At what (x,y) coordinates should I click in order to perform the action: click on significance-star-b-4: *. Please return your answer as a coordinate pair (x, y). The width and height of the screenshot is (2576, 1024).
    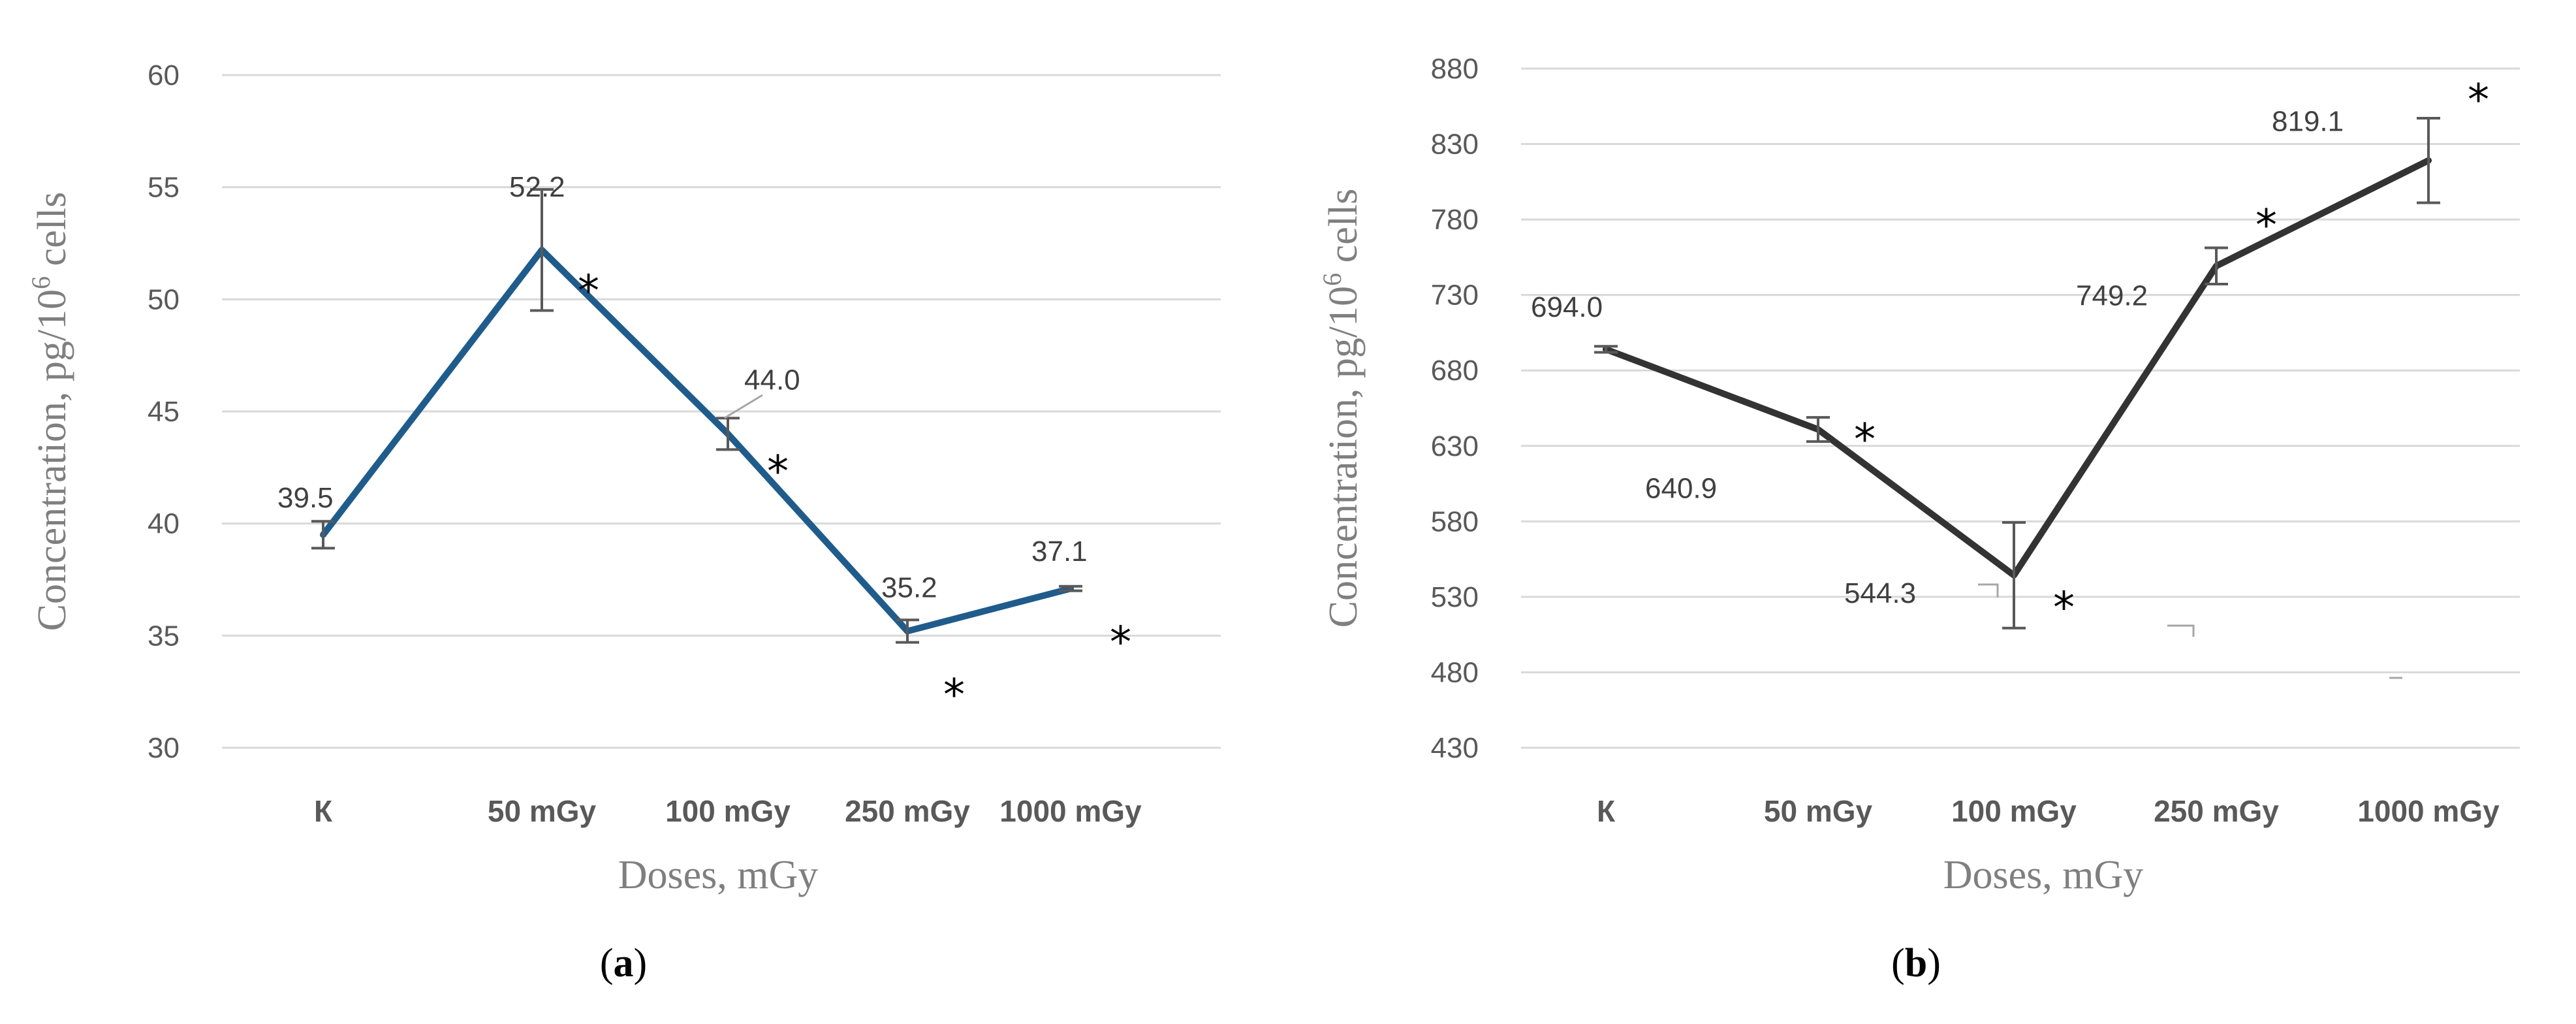
    Looking at the image, I should click on (2478, 100).